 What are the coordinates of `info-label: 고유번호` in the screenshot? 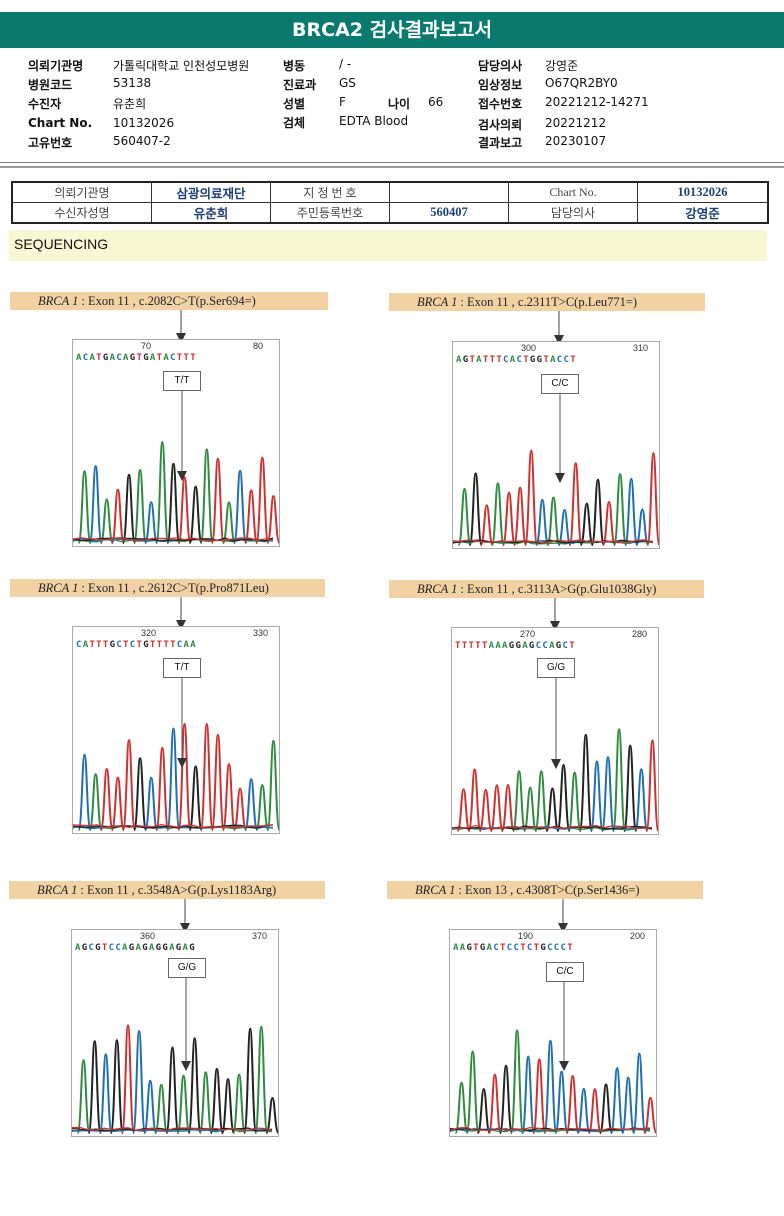 It's located at (50, 143).